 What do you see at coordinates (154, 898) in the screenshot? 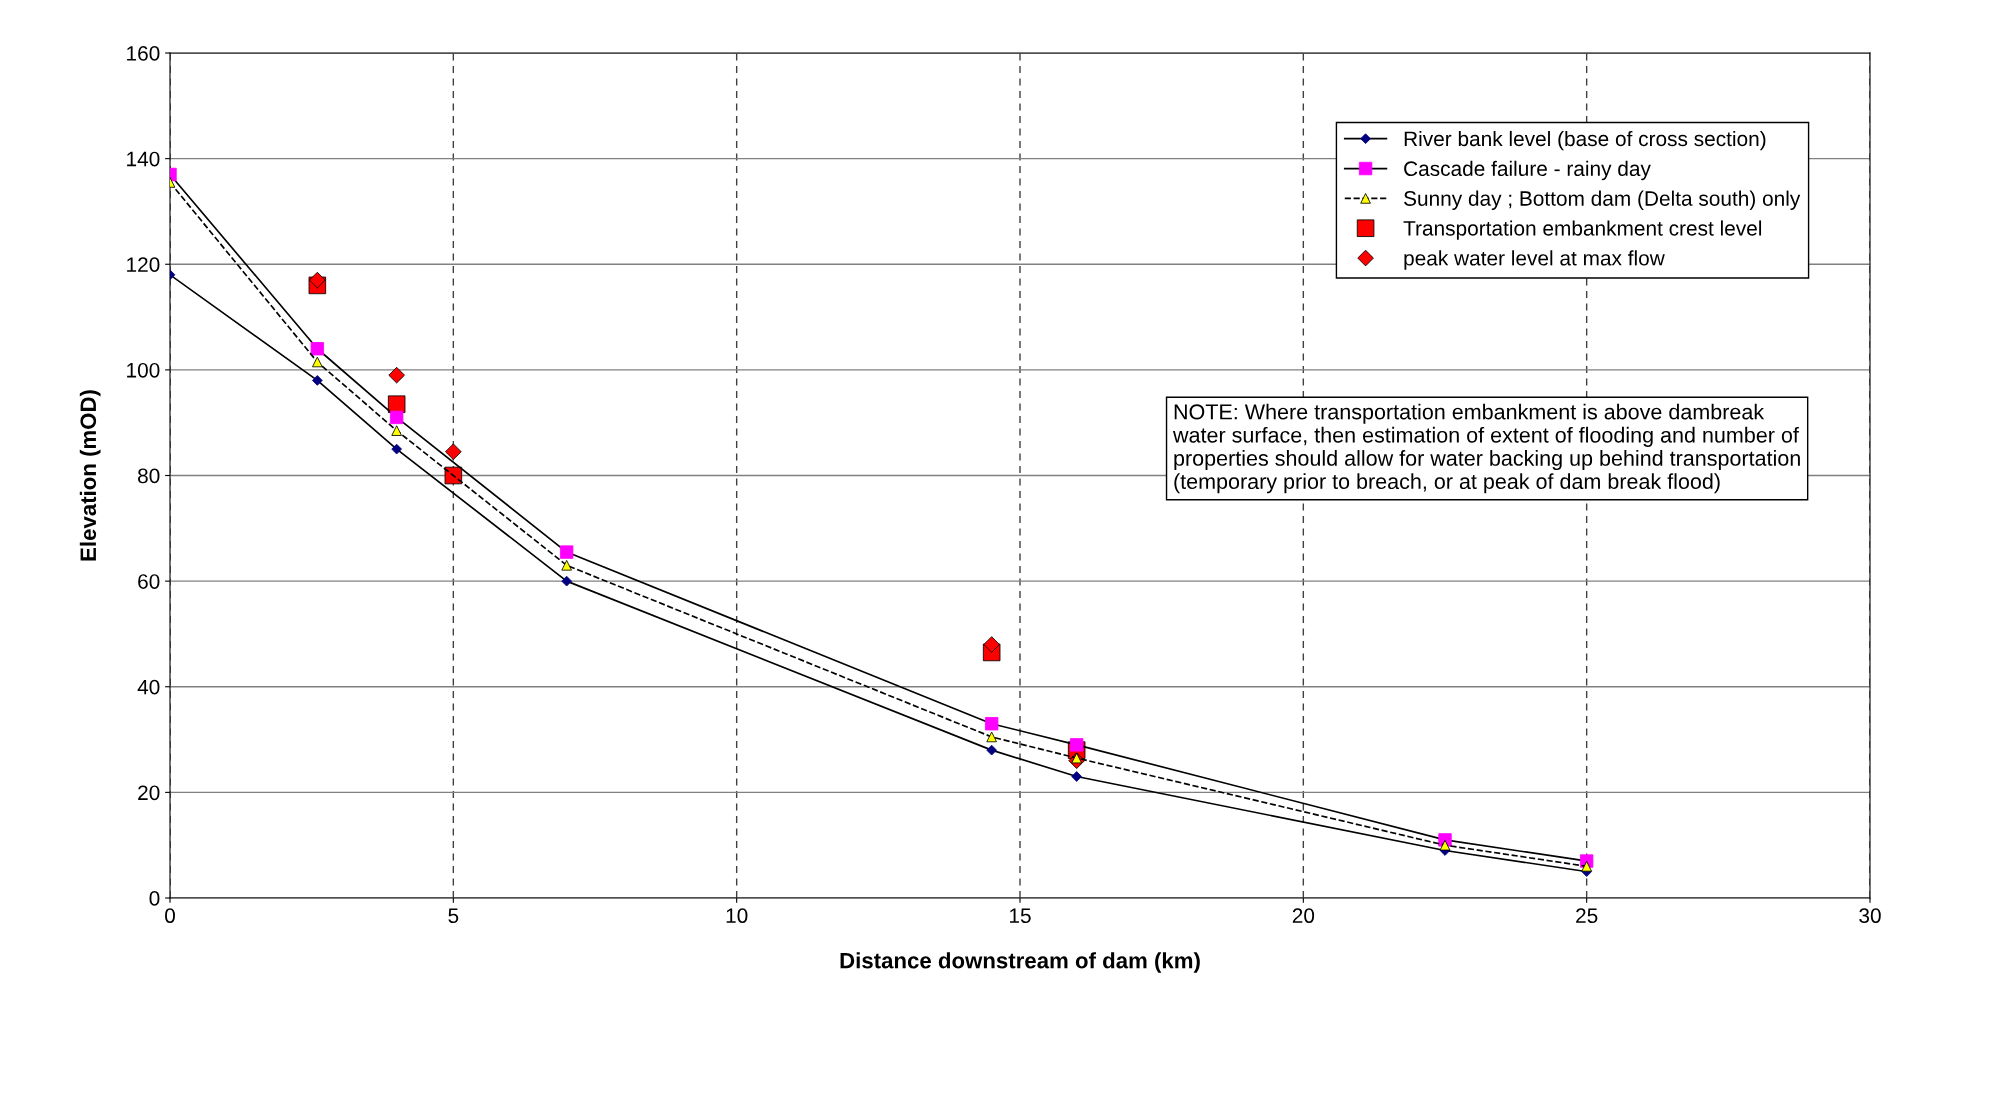
I see `y-tick-label: 0` at bounding box center [154, 898].